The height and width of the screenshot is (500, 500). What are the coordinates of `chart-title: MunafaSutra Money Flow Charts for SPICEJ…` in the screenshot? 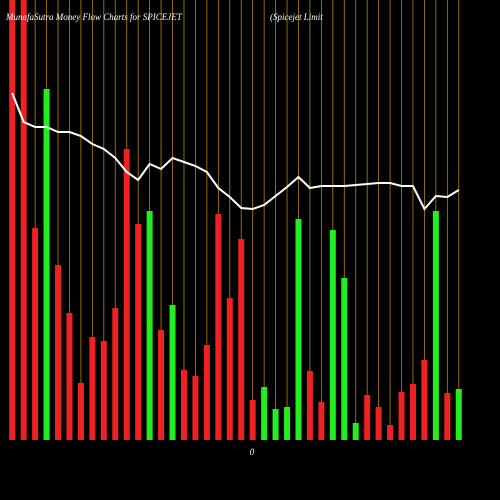 It's located at (94, 17).